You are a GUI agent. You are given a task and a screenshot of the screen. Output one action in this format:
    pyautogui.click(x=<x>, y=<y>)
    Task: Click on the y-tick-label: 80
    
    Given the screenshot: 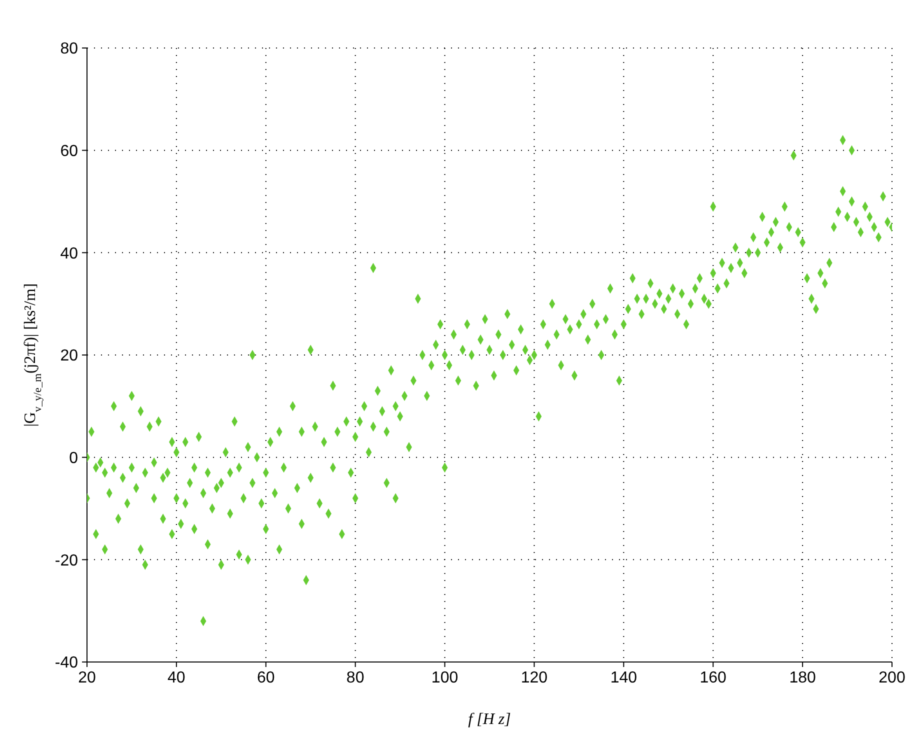 What is the action you would take?
    pyautogui.click(x=69, y=49)
    